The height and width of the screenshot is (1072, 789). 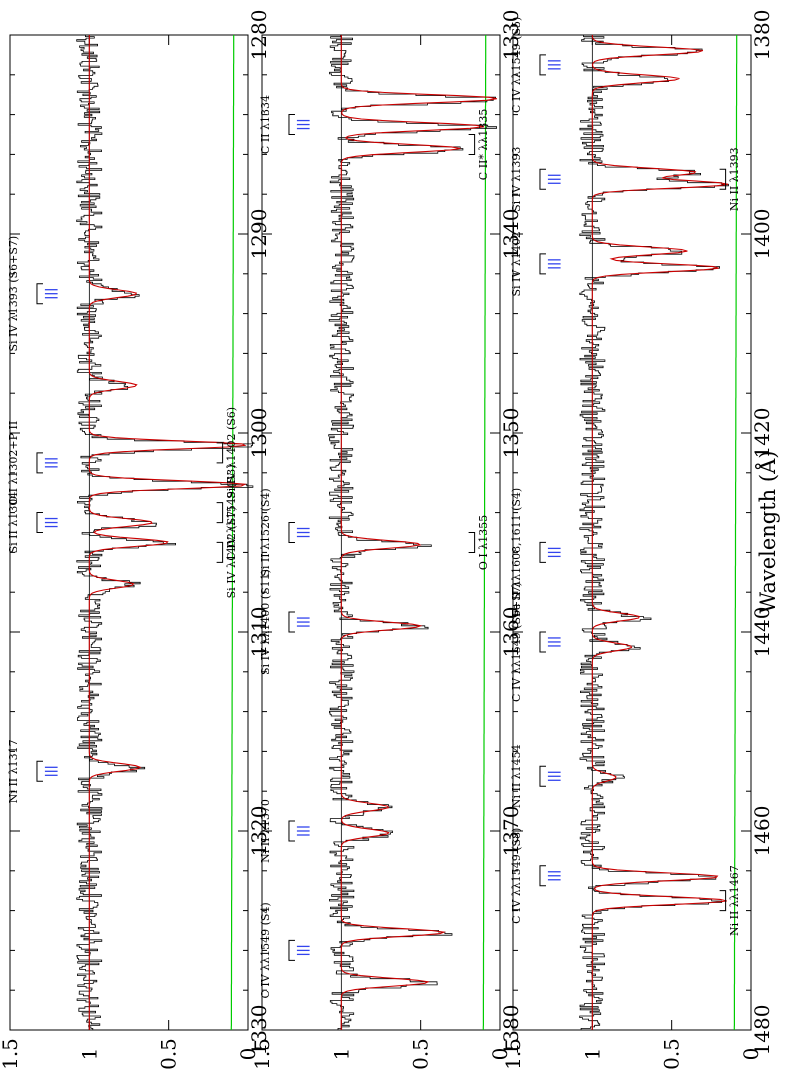 I want to click on line-id-label: Si II λ1304, so click(x=13, y=523).